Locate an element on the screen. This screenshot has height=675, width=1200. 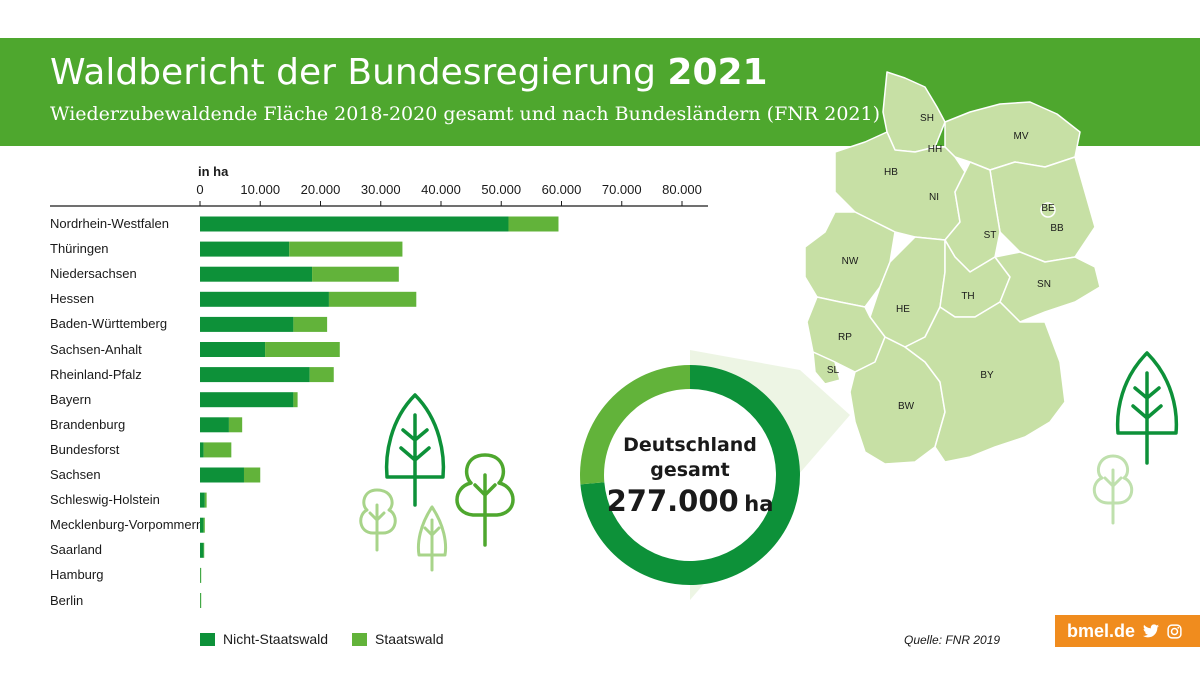
legend-item-staatswald: Staatswald is located at coordinates (397, 639).